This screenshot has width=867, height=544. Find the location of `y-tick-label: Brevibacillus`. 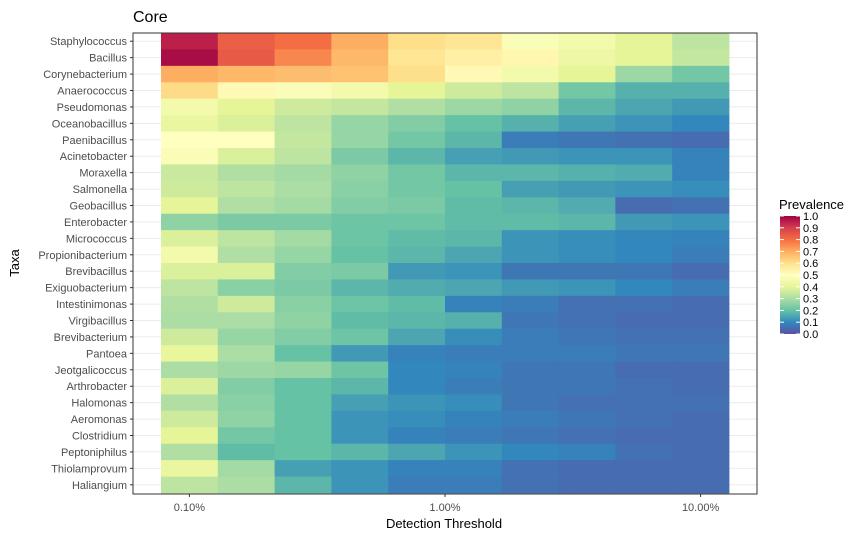

y-tick-label: Brevibacillus is located at coordinates (96, 272).